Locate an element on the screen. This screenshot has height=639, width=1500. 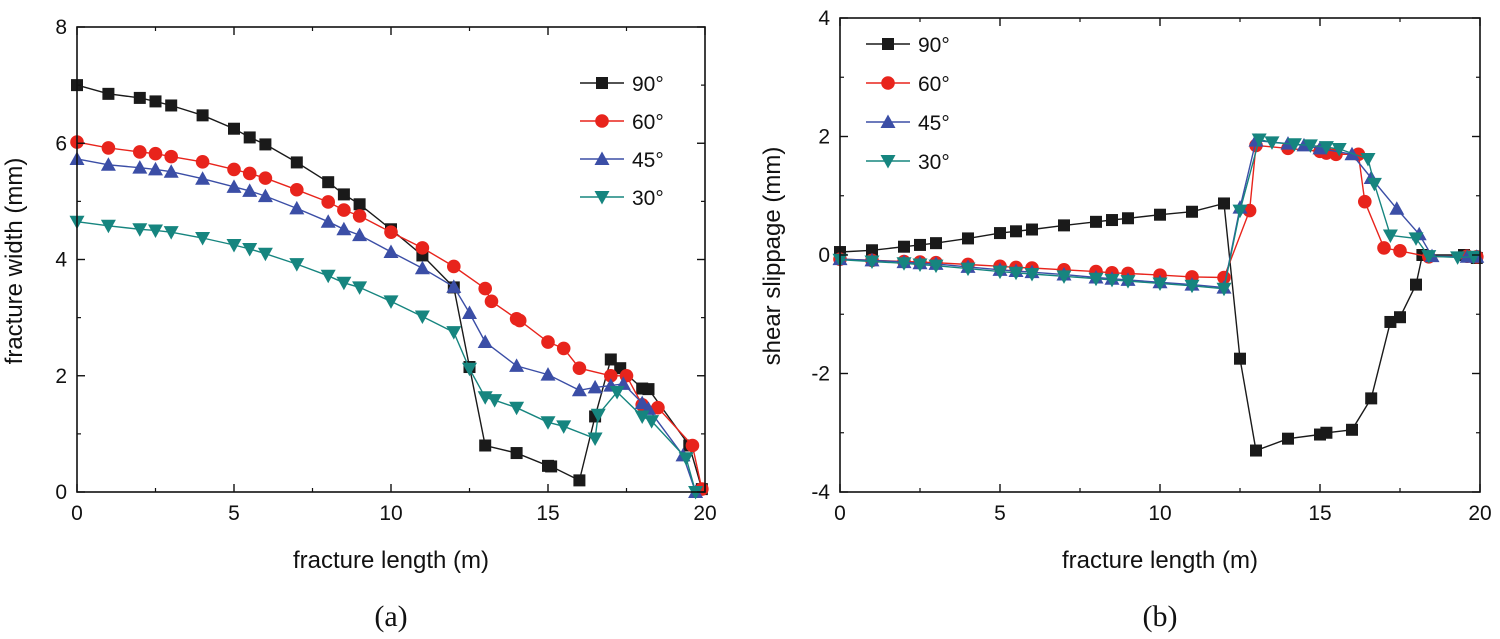
y-tick-label: -4 is located at coordinates (820, 492).